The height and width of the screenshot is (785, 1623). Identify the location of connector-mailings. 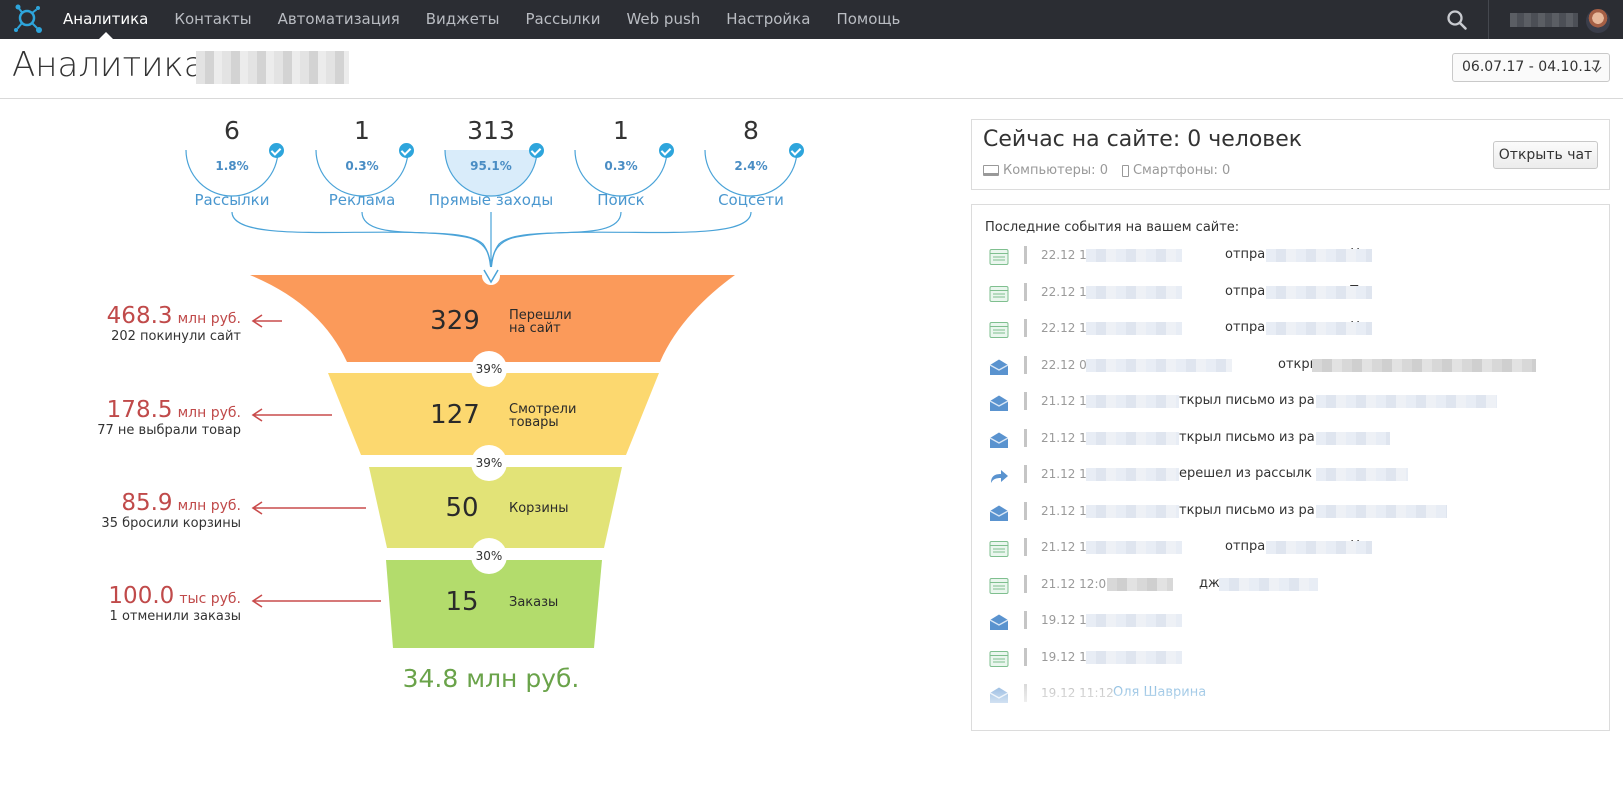
(361, 242).